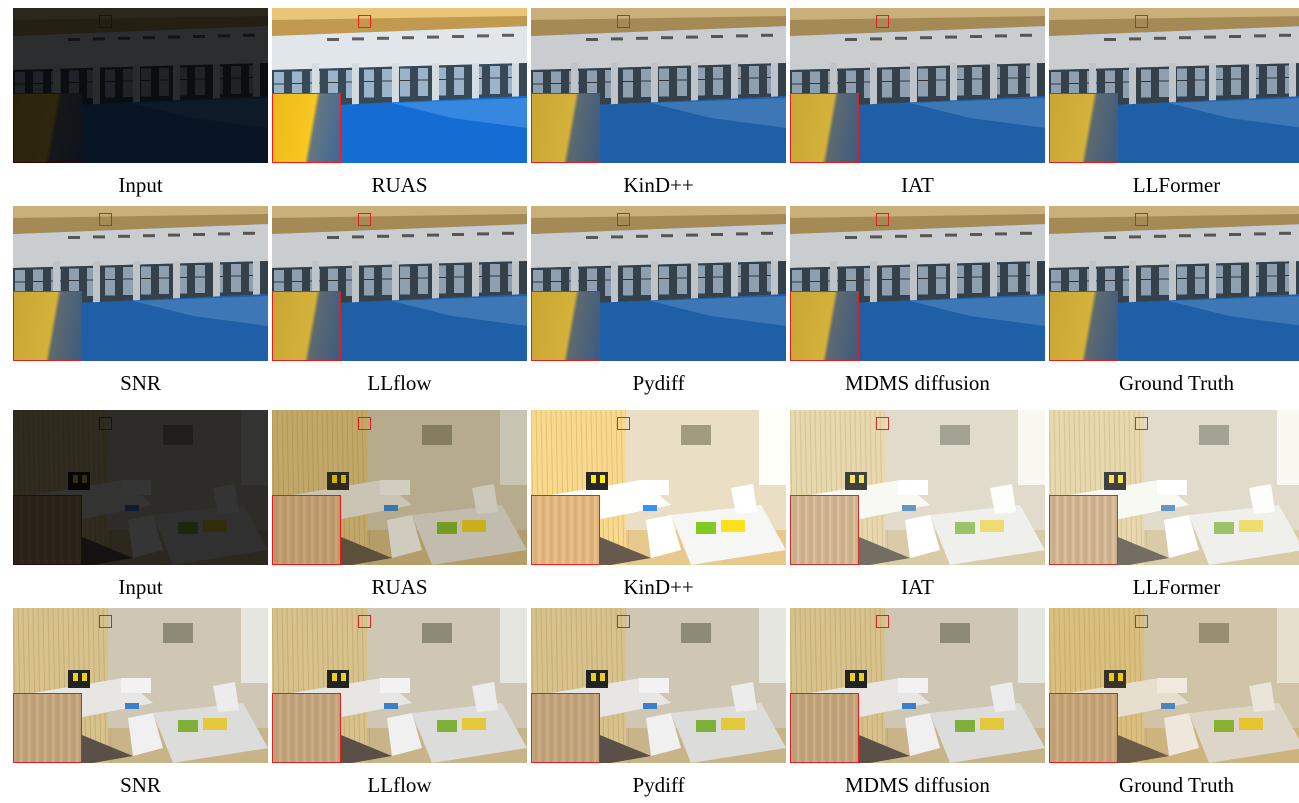  What do you see at coordinates (399, 785) in the screenshot?
I see `method-caption: LLflow` at bounding box center [399, 785].